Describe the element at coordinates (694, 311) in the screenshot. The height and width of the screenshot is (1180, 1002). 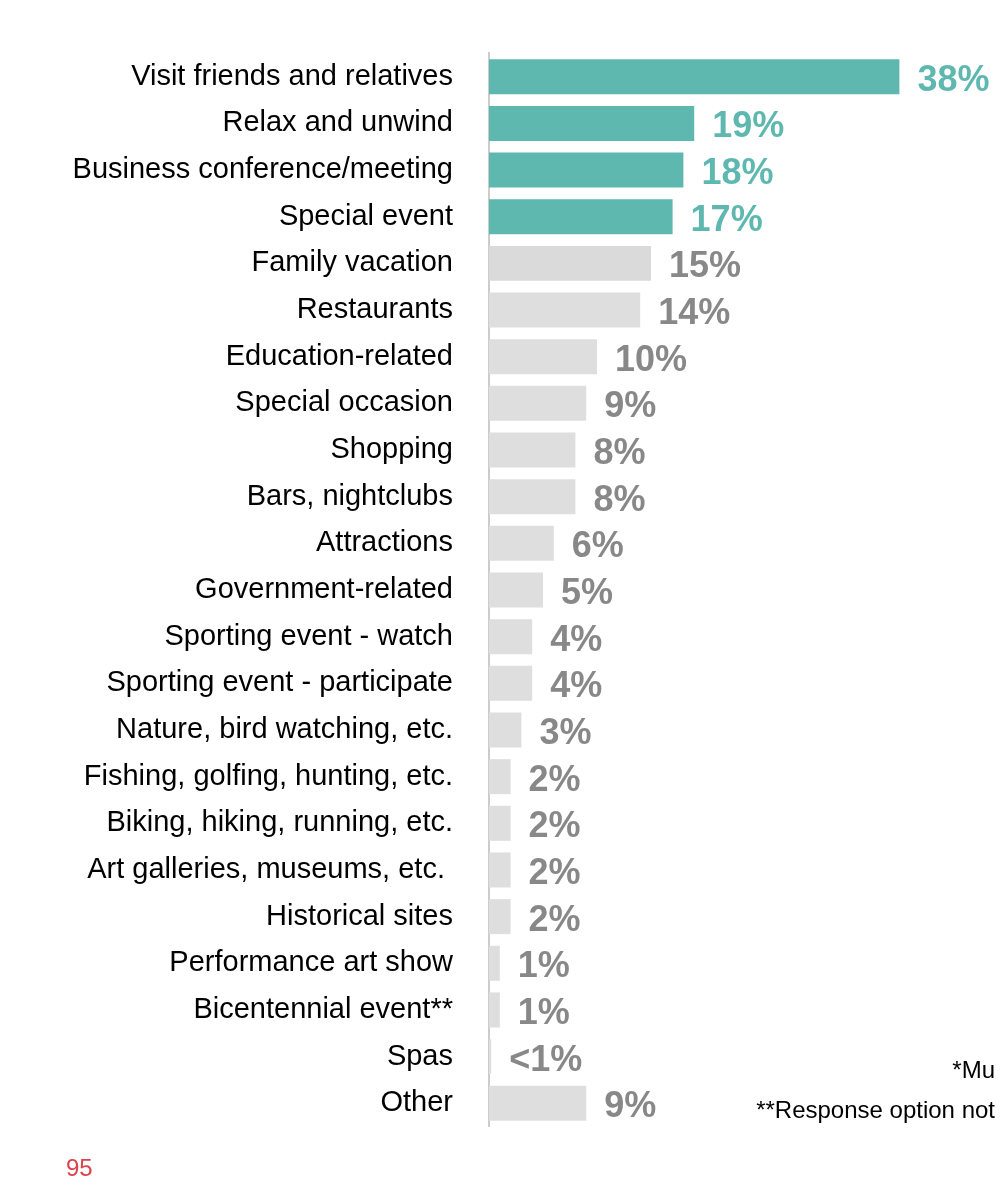
I see `data-label: 14%` at that location.